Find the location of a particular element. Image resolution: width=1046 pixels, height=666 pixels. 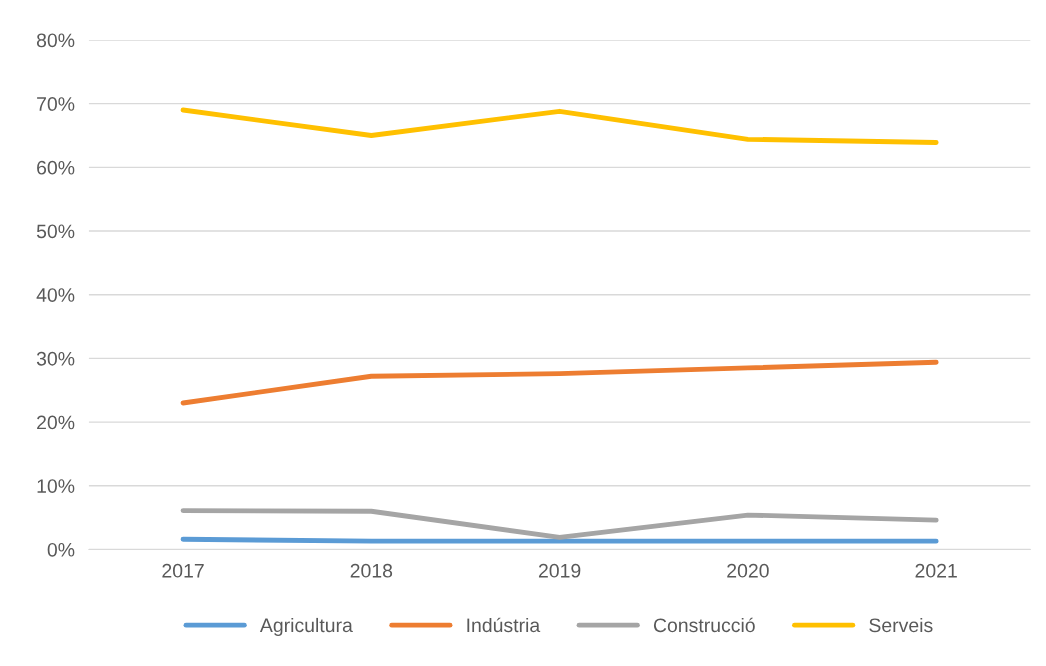

legend-label: Agricultura is located at coordinates (306, 627).